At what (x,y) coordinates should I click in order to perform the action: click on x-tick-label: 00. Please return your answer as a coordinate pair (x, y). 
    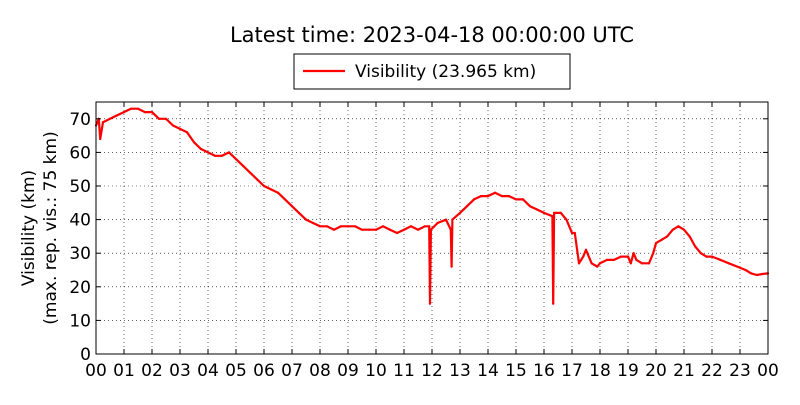
    Looking at the image, I should click on (768, 371).